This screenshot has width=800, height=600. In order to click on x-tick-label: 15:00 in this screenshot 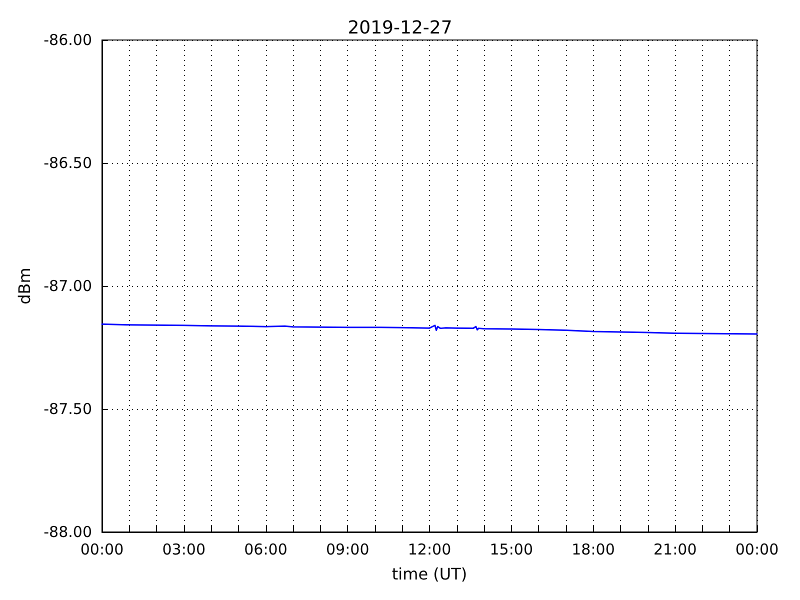, I will do `click(511, 549)`.